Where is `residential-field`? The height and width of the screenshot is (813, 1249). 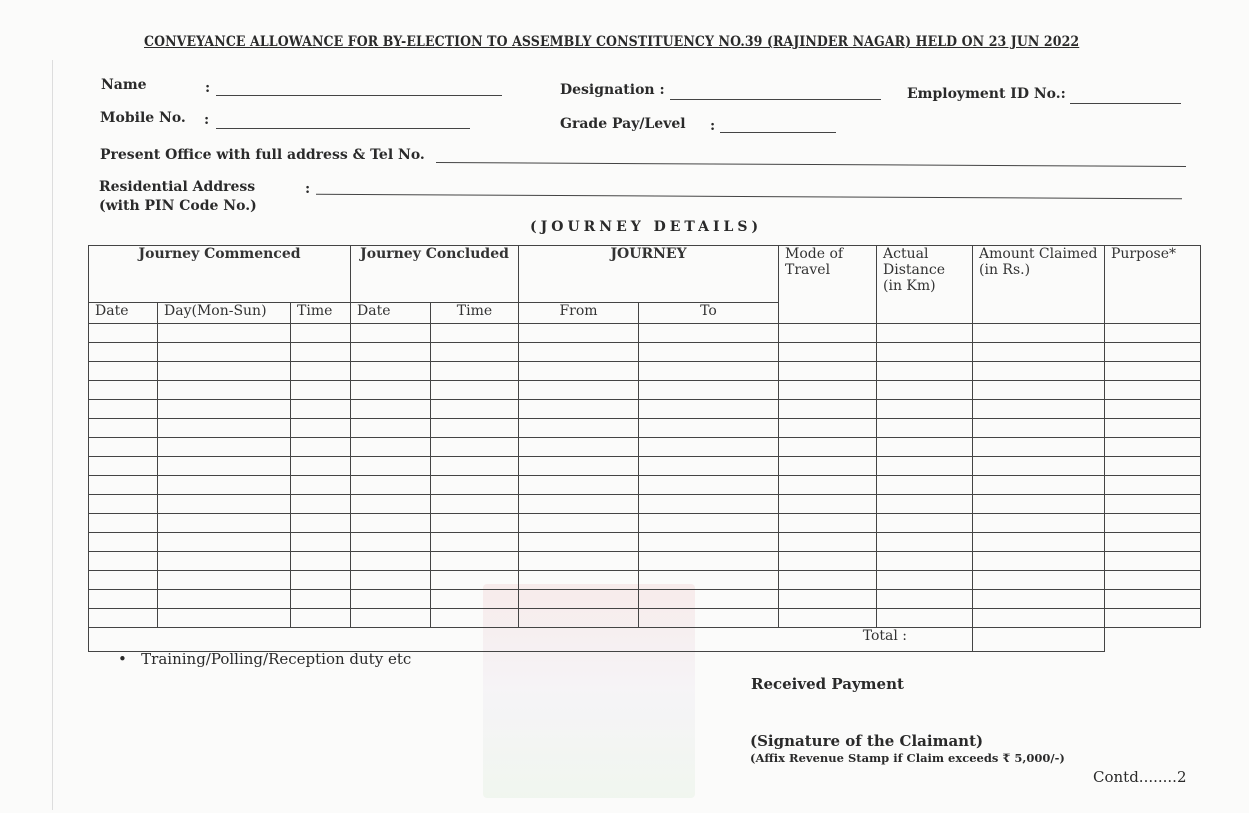 residential-field is located at coordinates (749, 196).